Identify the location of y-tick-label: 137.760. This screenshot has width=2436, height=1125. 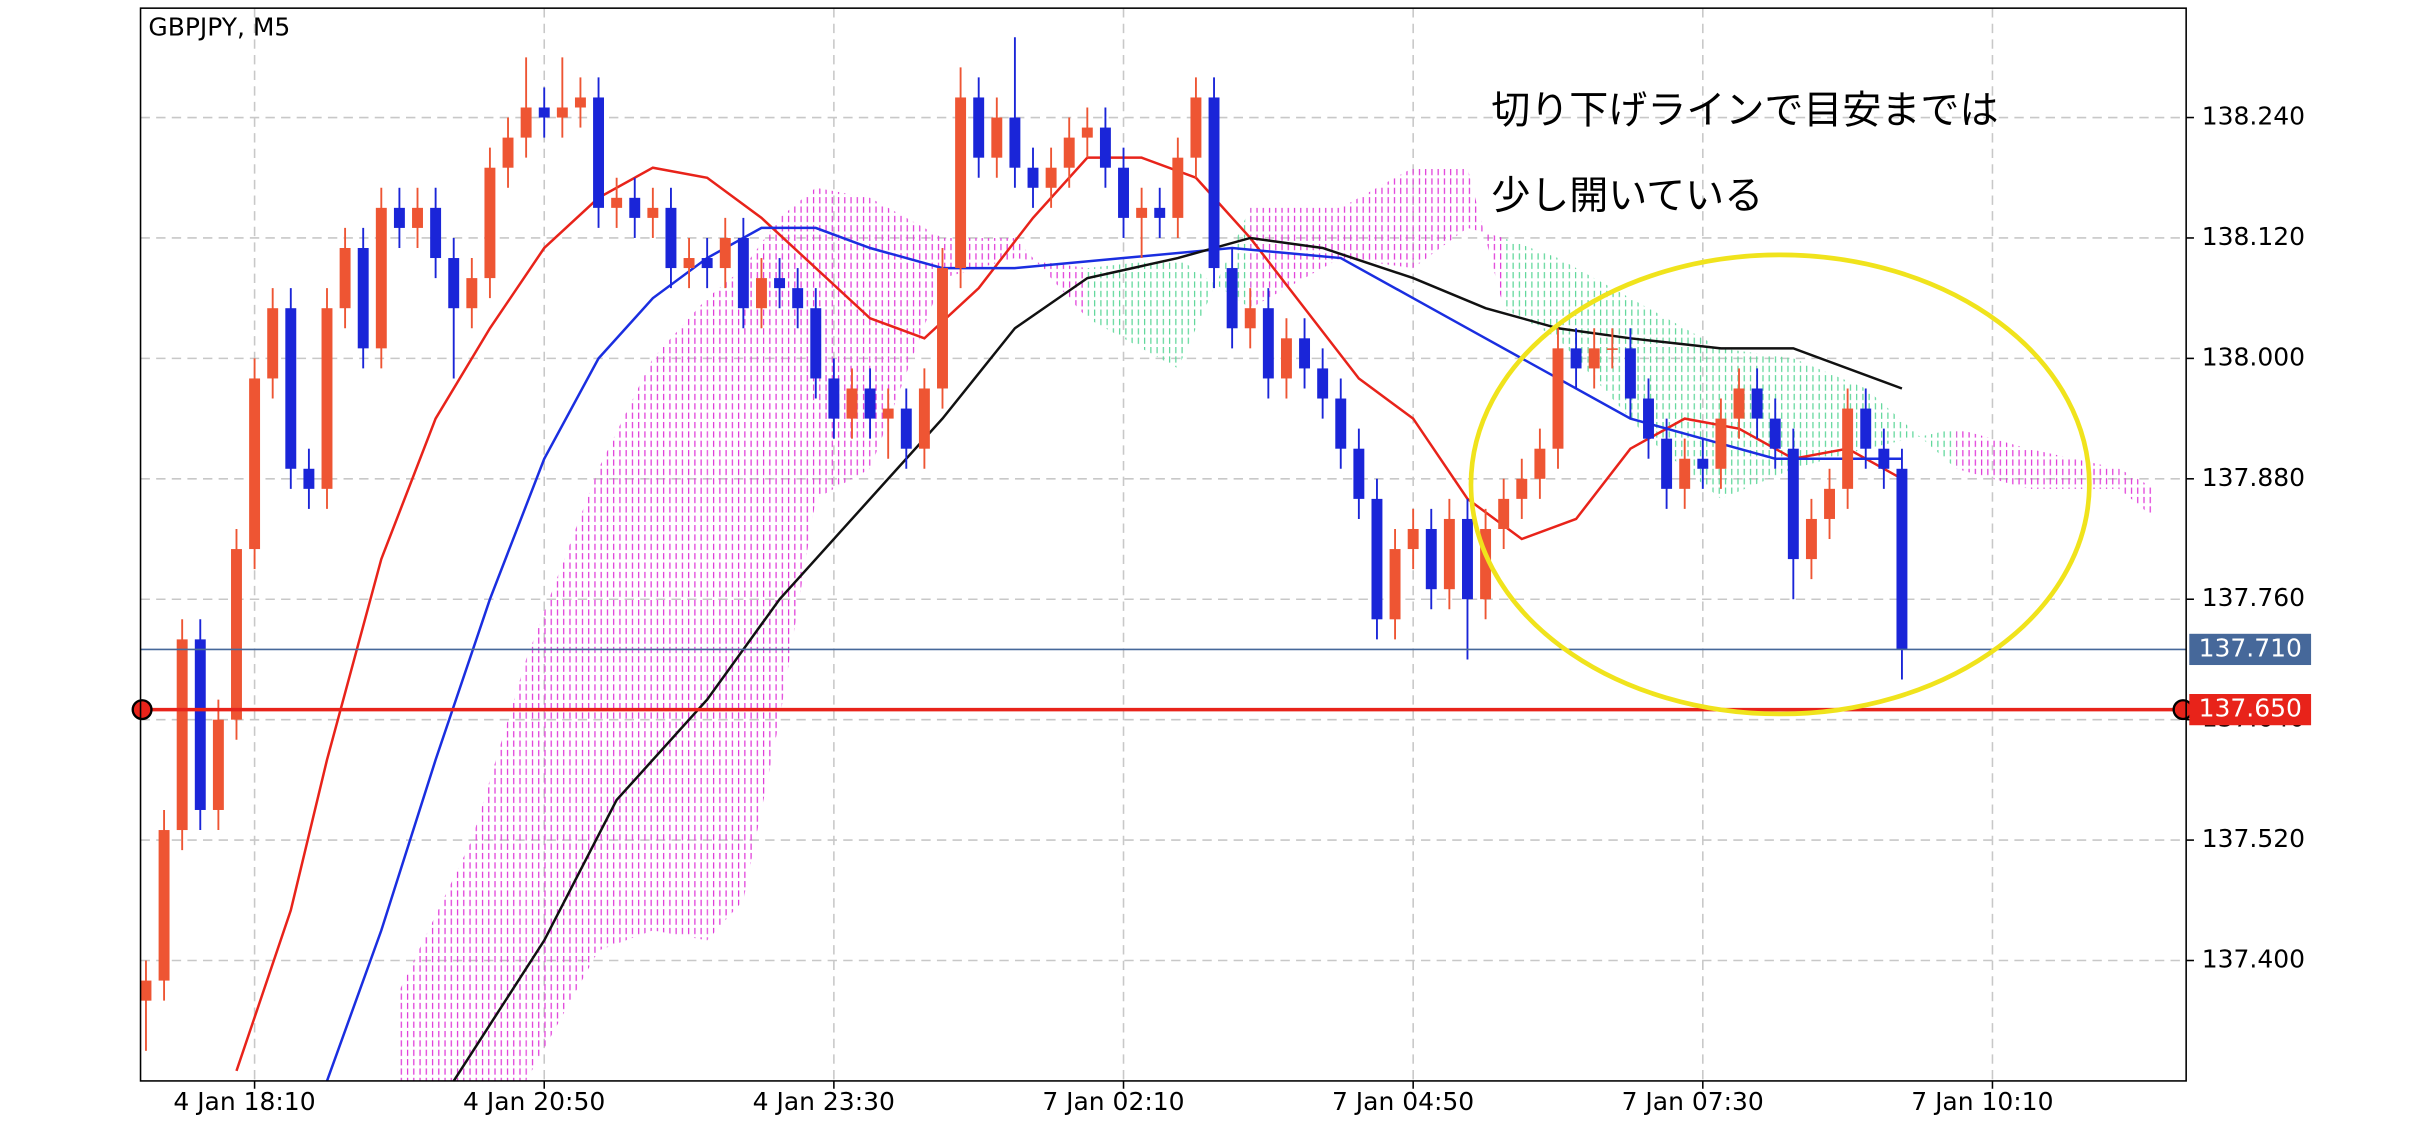
(2253, 597).